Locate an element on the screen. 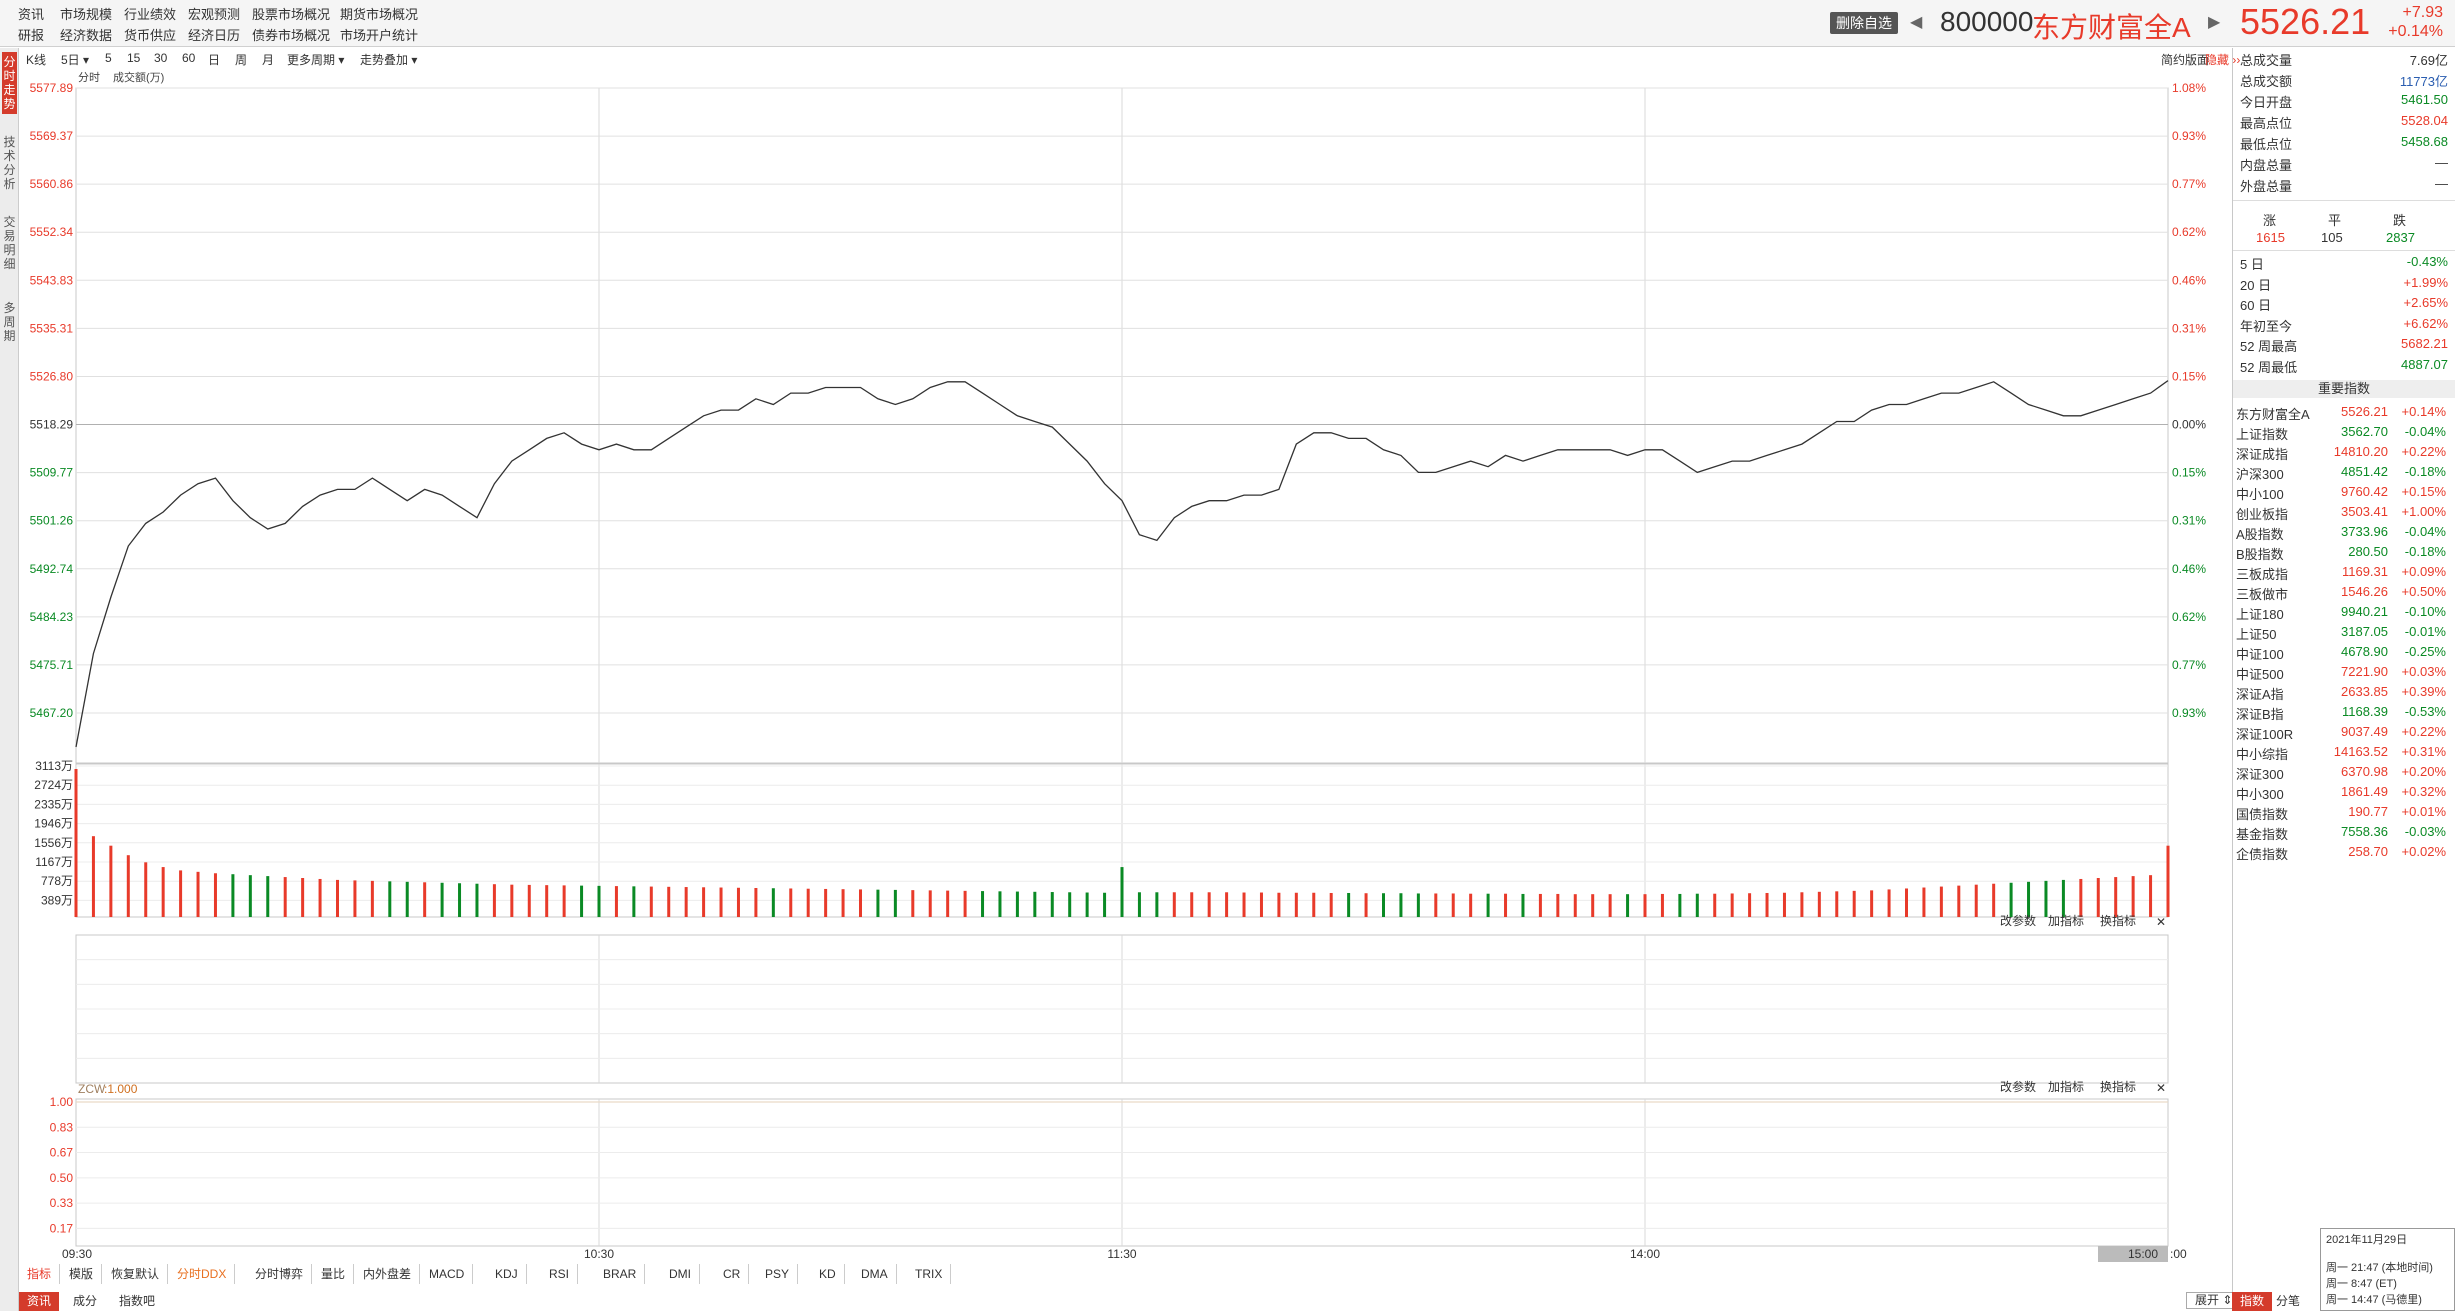 Image resolution: width=2455 pixels, height=1311 pixels. indicator-tab-0: 指标 is located at coordinates (40, 1274).